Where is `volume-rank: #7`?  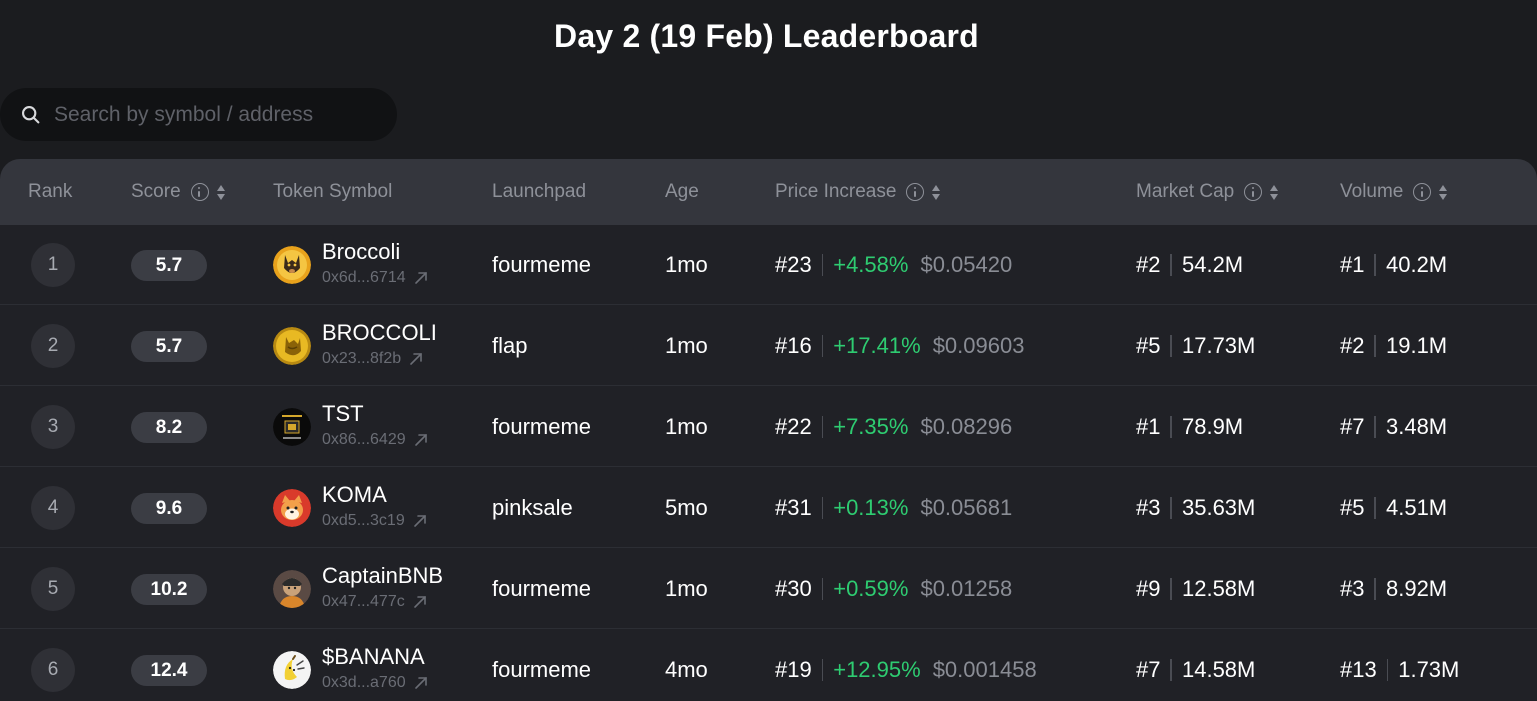 volume-rank: #7 is located at coordinates (1352, 426).